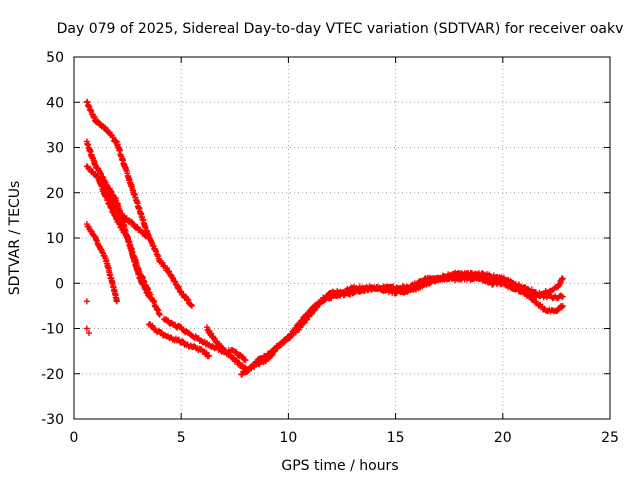 This screenshot has width=640, height=480. Describe the element at coordinates (55, 103) in the screenshot. I see `y-tick-label: 40` at that location.